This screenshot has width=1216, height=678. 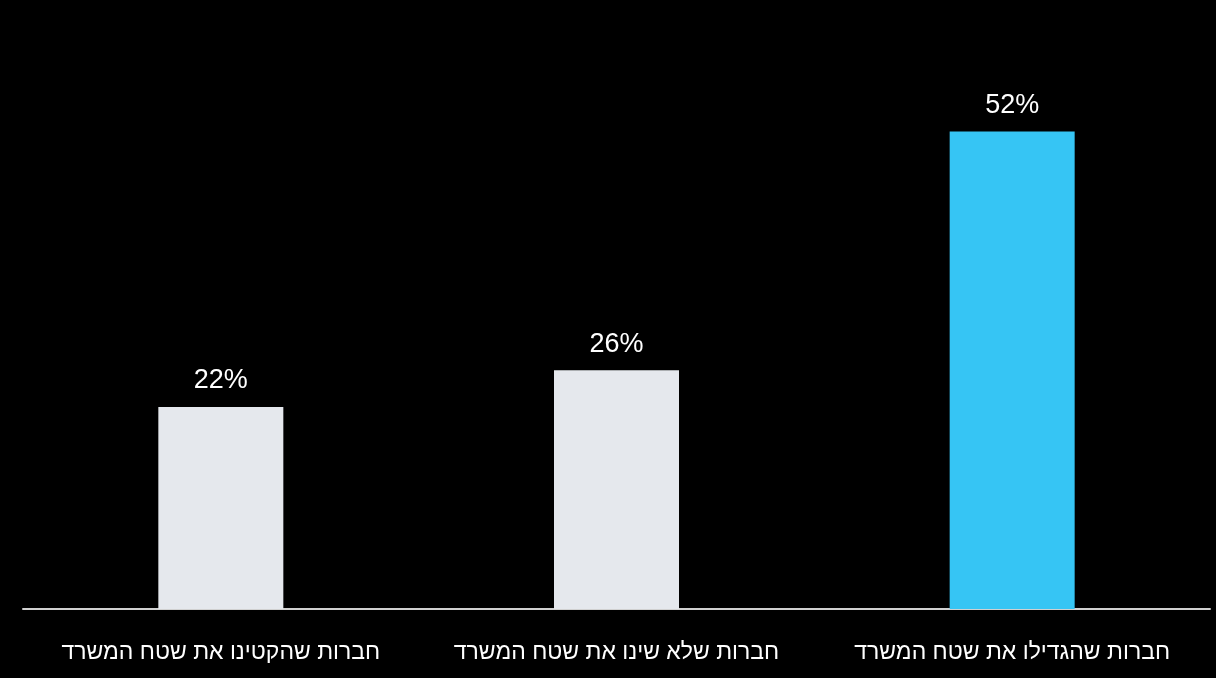 I want to click on x-tick-label: חברות שהקטינו את שטח המשרד, so click(x=221, y=650).